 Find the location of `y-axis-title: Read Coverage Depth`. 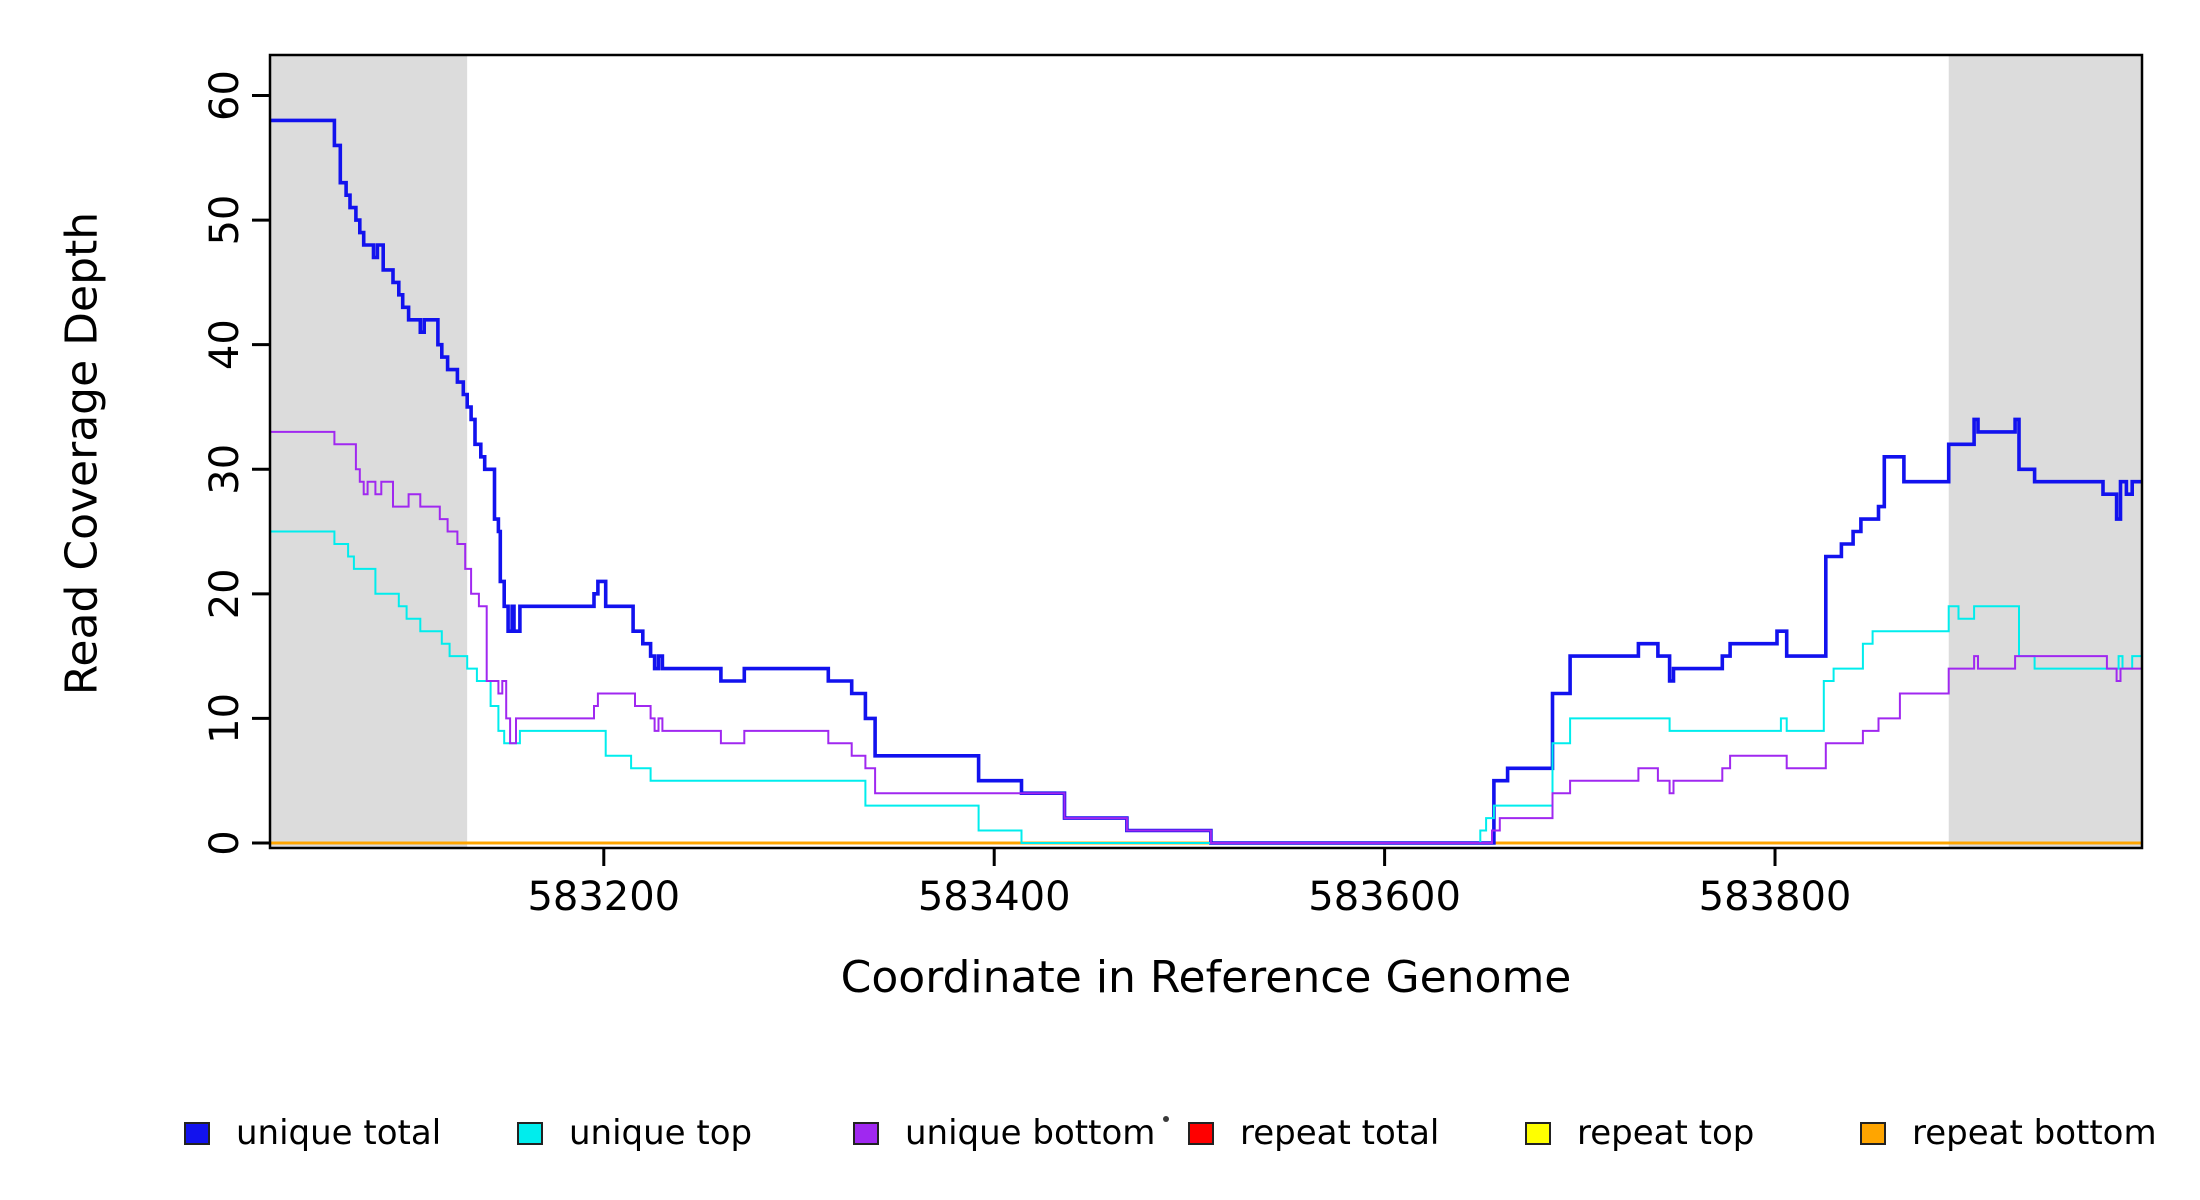

y-axis-title: Read Coverage Depth is located at coordinates (82, 453).